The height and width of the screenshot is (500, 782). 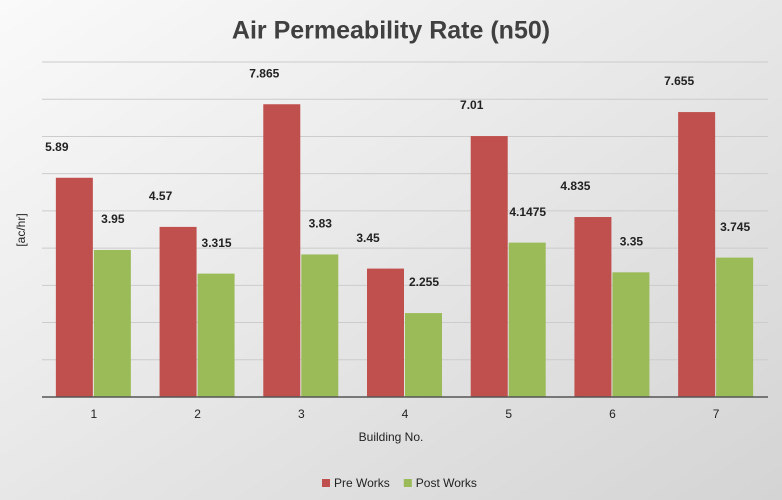 I want to click on data-label: 4.835, so click(x=575, y=186).